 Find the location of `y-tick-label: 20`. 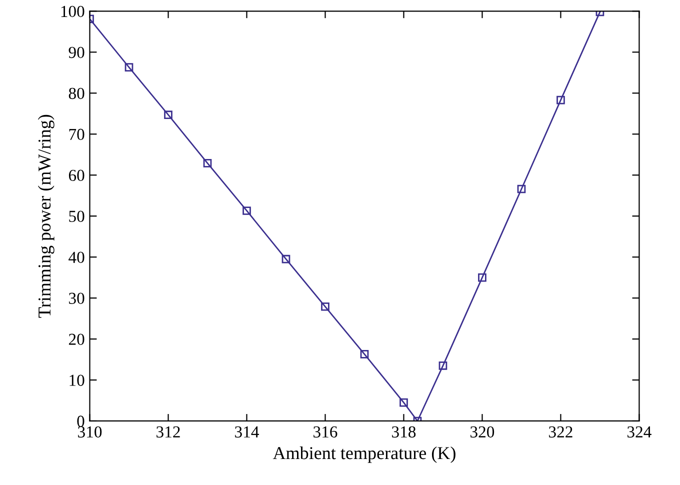

y-tick-label: 20 is located at coordinates (76, 339).